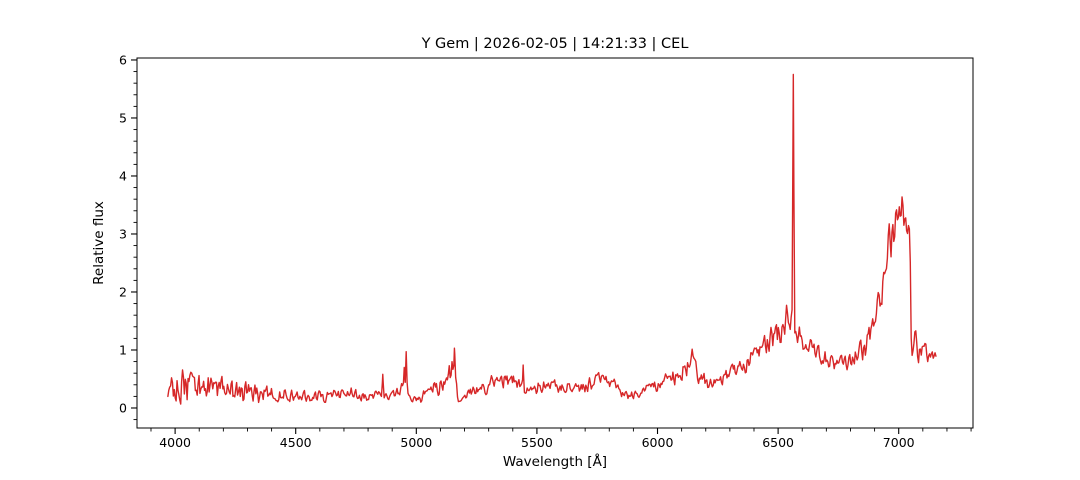  Describe the element at coordinates (123, 59) in the screenshot. I see `y-tick-label: 6` at that location.